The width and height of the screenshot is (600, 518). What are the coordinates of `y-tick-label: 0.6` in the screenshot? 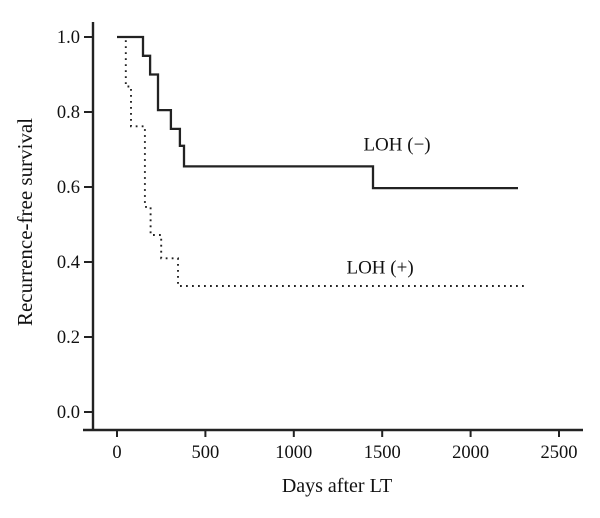 It's located at (68, 188).